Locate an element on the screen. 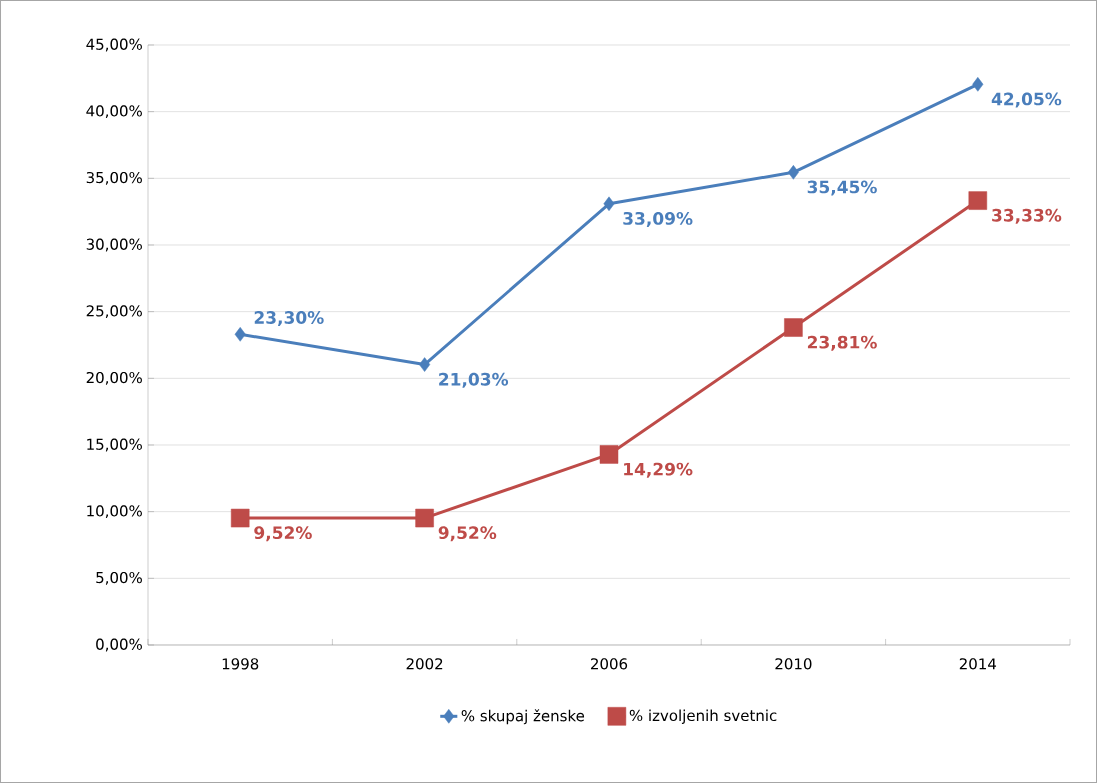 The image size is (1097, 783). x-tick-label: 1998 is located at coordinates (240, 664).